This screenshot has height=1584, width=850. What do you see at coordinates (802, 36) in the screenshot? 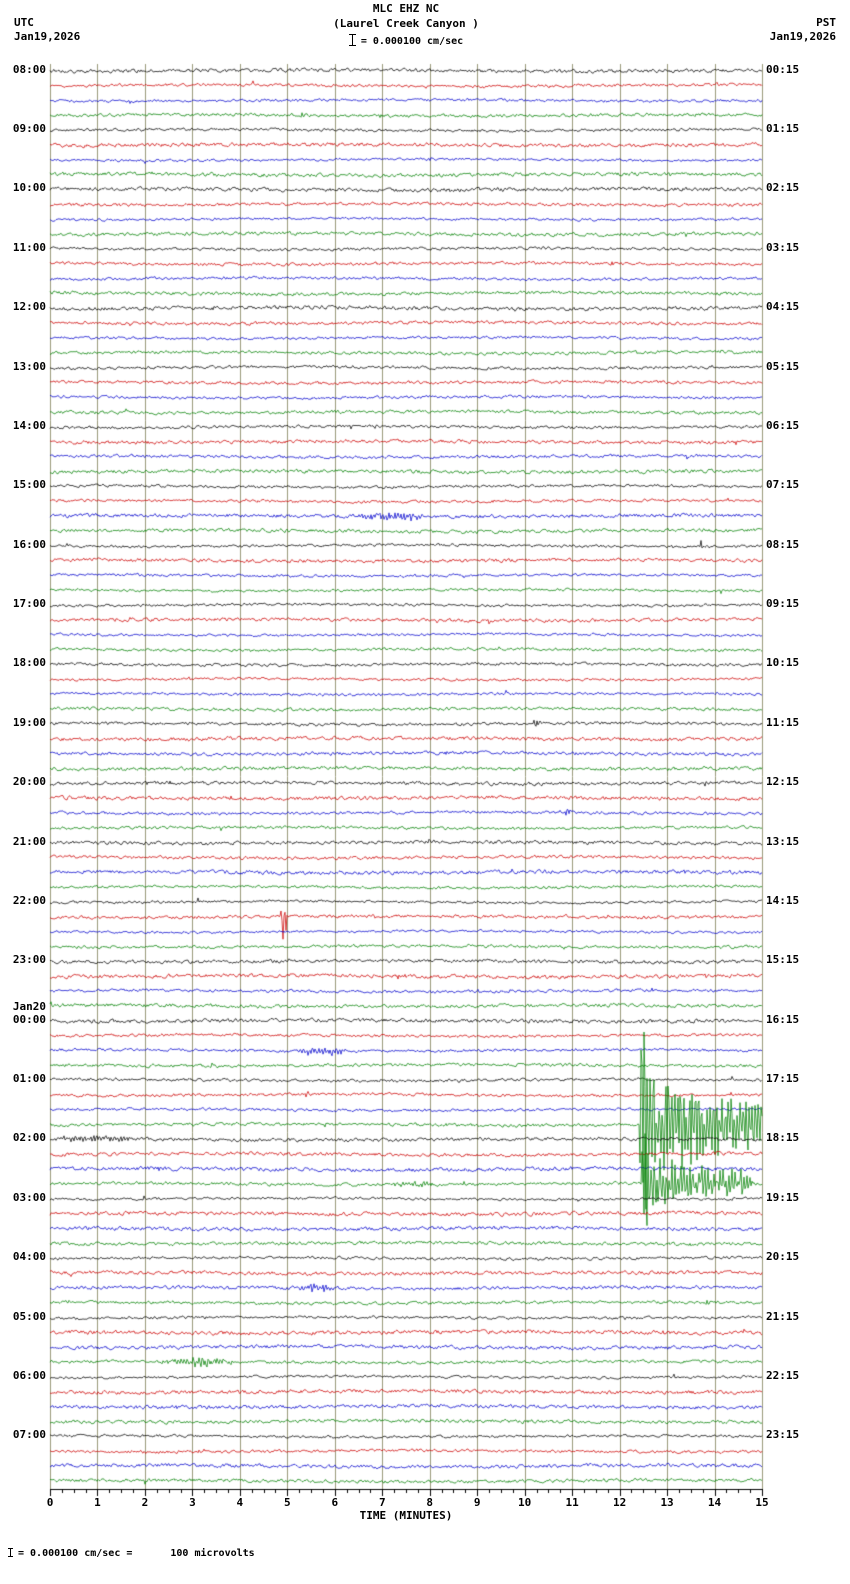
I see `right-date: Jan19,2026` at bounding box center [802, 36].